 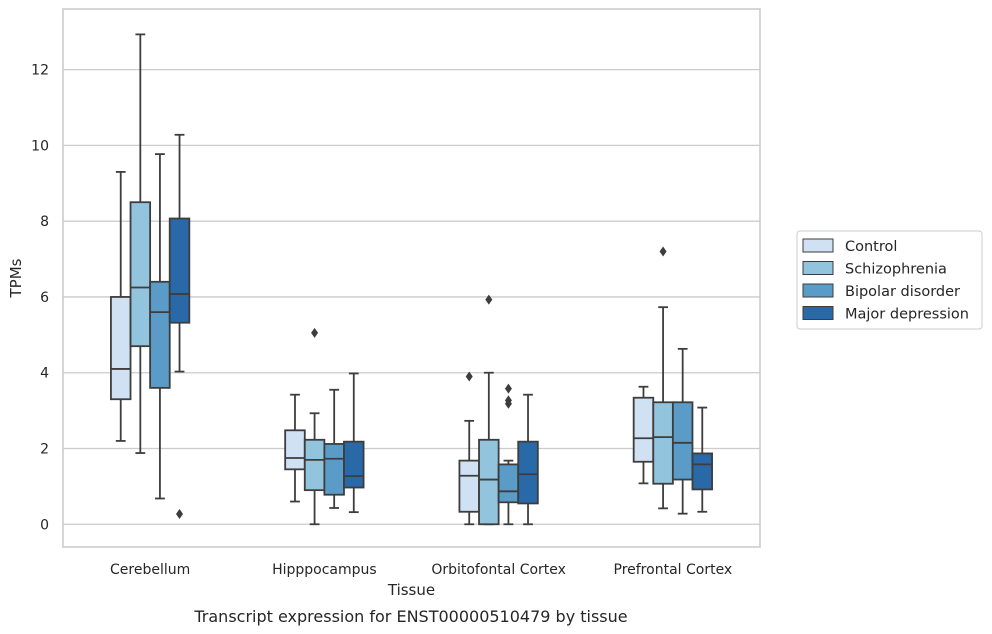 I want to click on legend-label: Control, so click(x=871, y=247).